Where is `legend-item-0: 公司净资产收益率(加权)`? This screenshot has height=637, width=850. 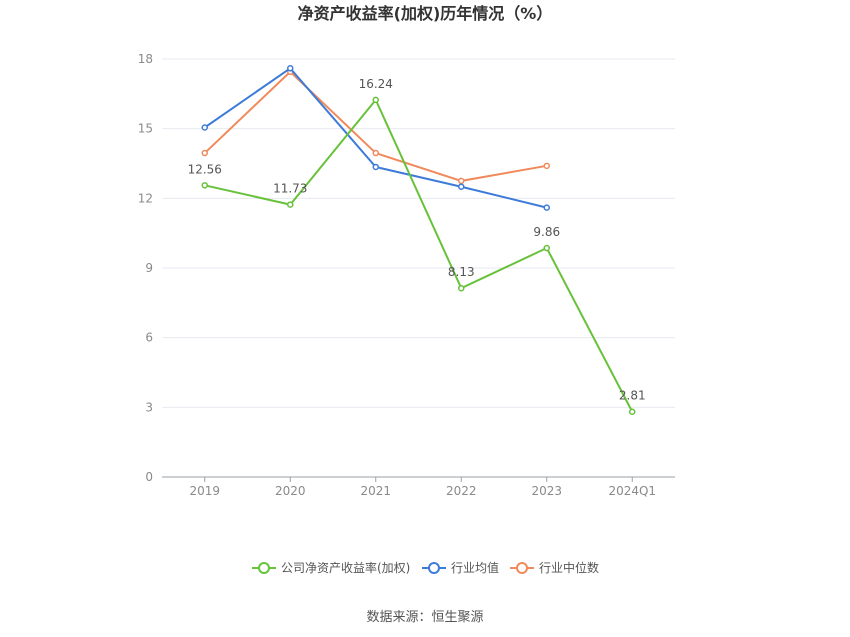
legend-item-0: 公司净资产收益率(加权) is located at coordinates (331, 567).